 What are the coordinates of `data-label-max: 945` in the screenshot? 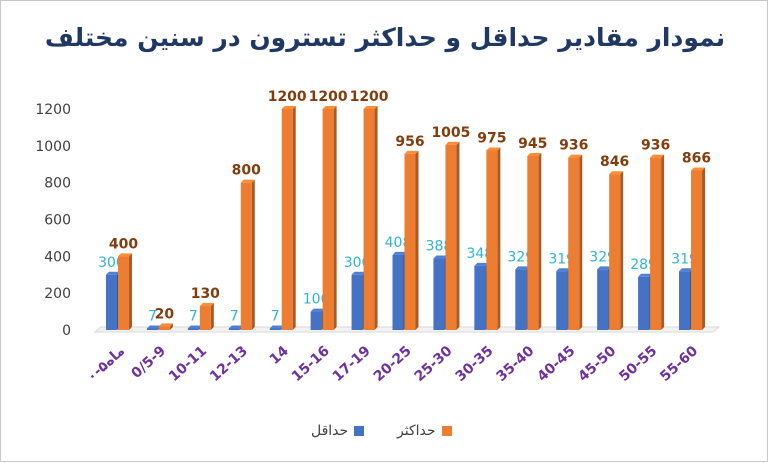 It's located at (532, 144).